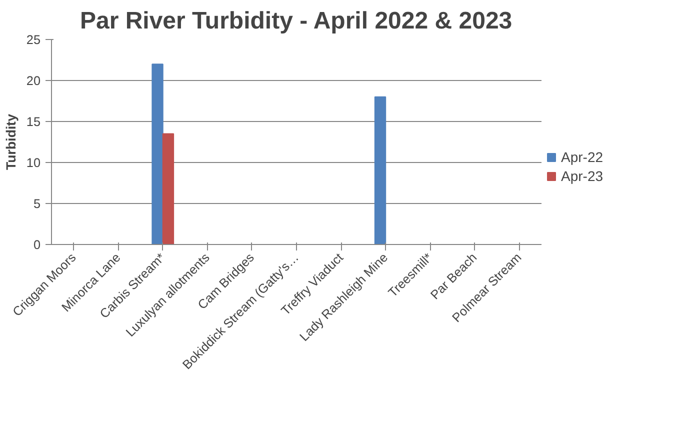 The height and width of the screenshot is (432, 687). Describe the element at coordinates (582, 157) in the screenshot. I see `legend-label: Apr-22` at that location.